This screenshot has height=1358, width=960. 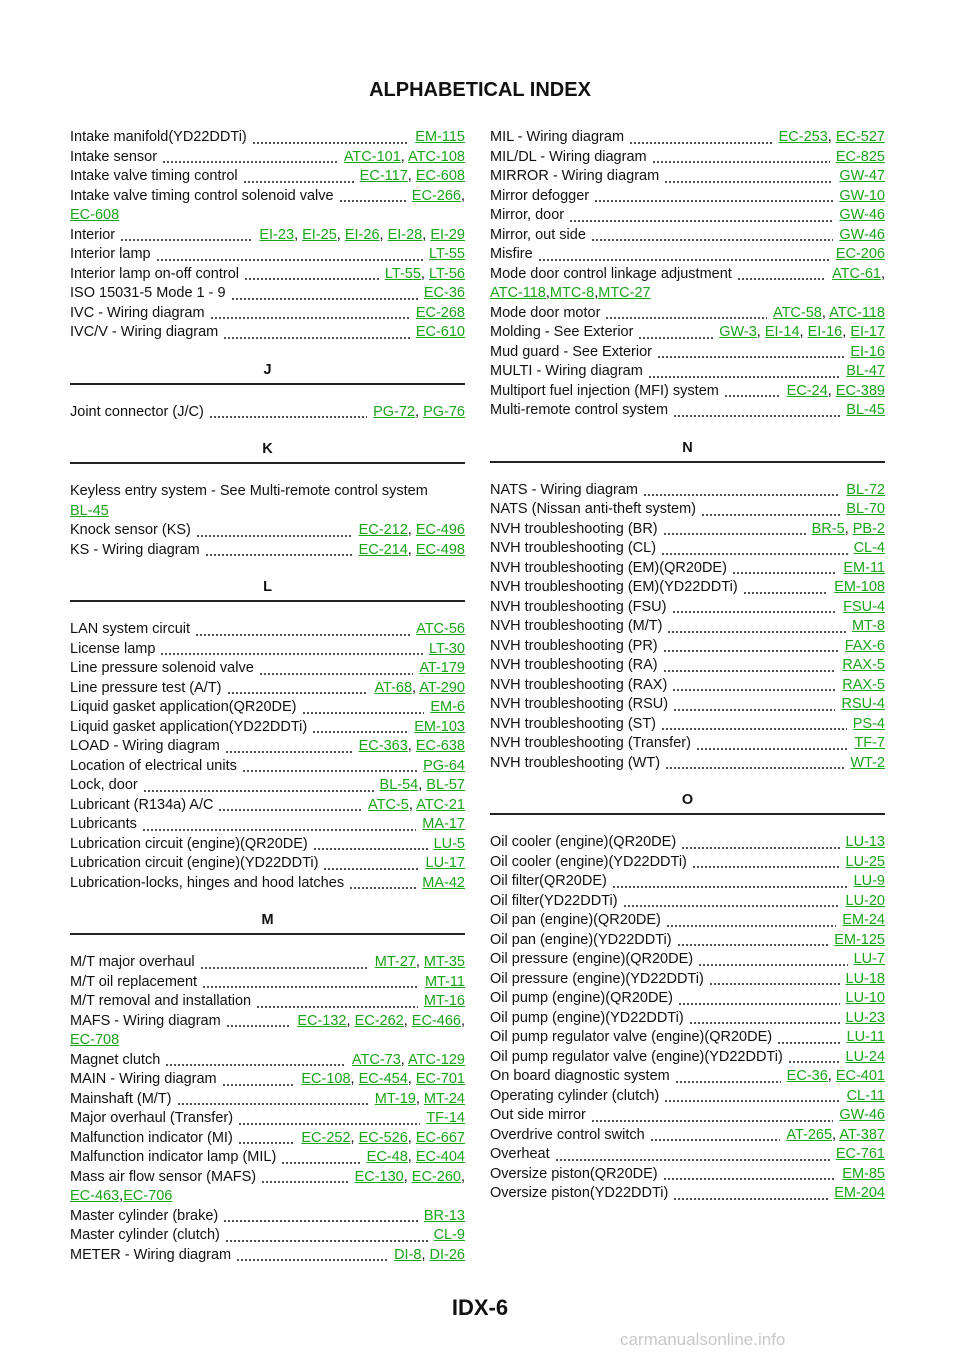 What do you see at coordinates (443, 824) in the screenshot?
I see `index-link: MA-17` at bounding box center [443, 824].